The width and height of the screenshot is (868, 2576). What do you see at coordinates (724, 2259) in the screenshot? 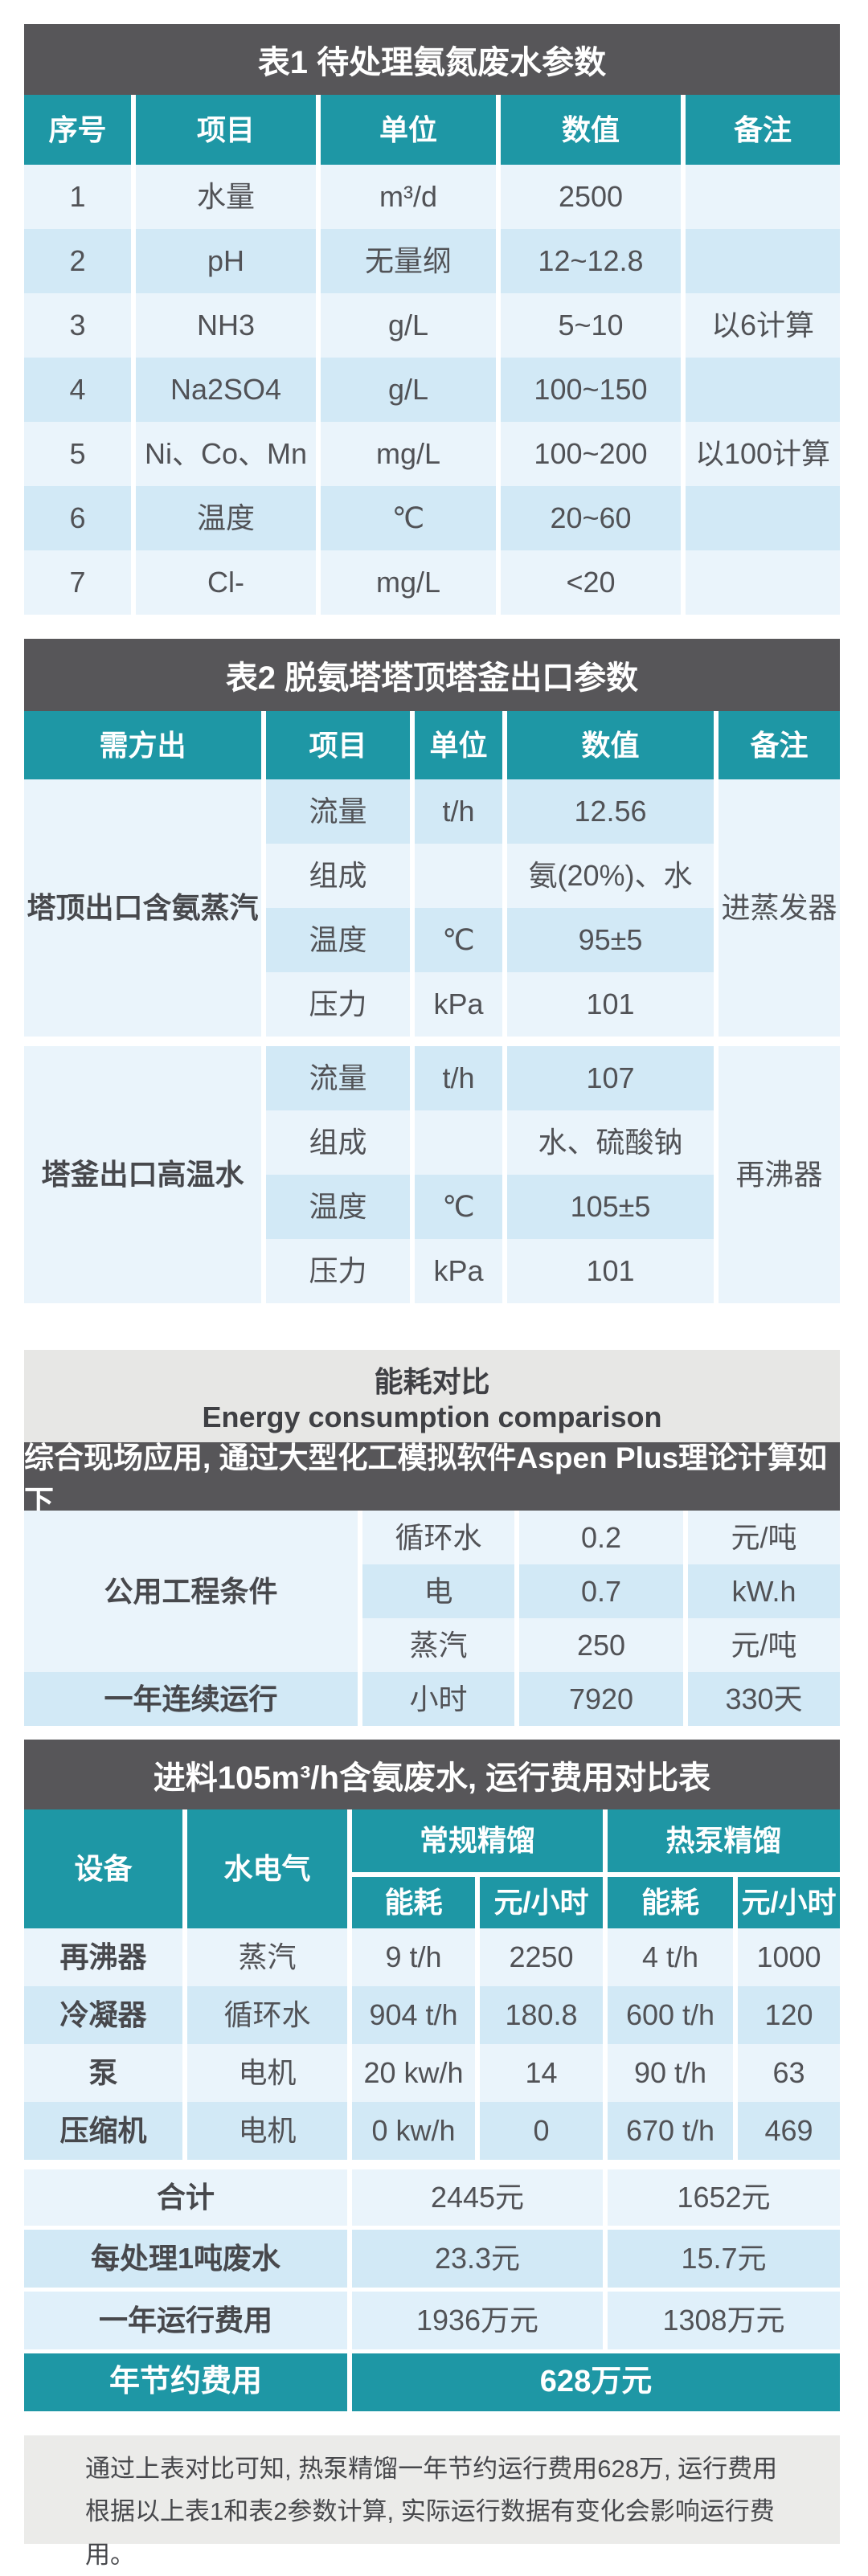
I see `total-value-heat-pump: 15.7元` at bounding box center [724, 2259].